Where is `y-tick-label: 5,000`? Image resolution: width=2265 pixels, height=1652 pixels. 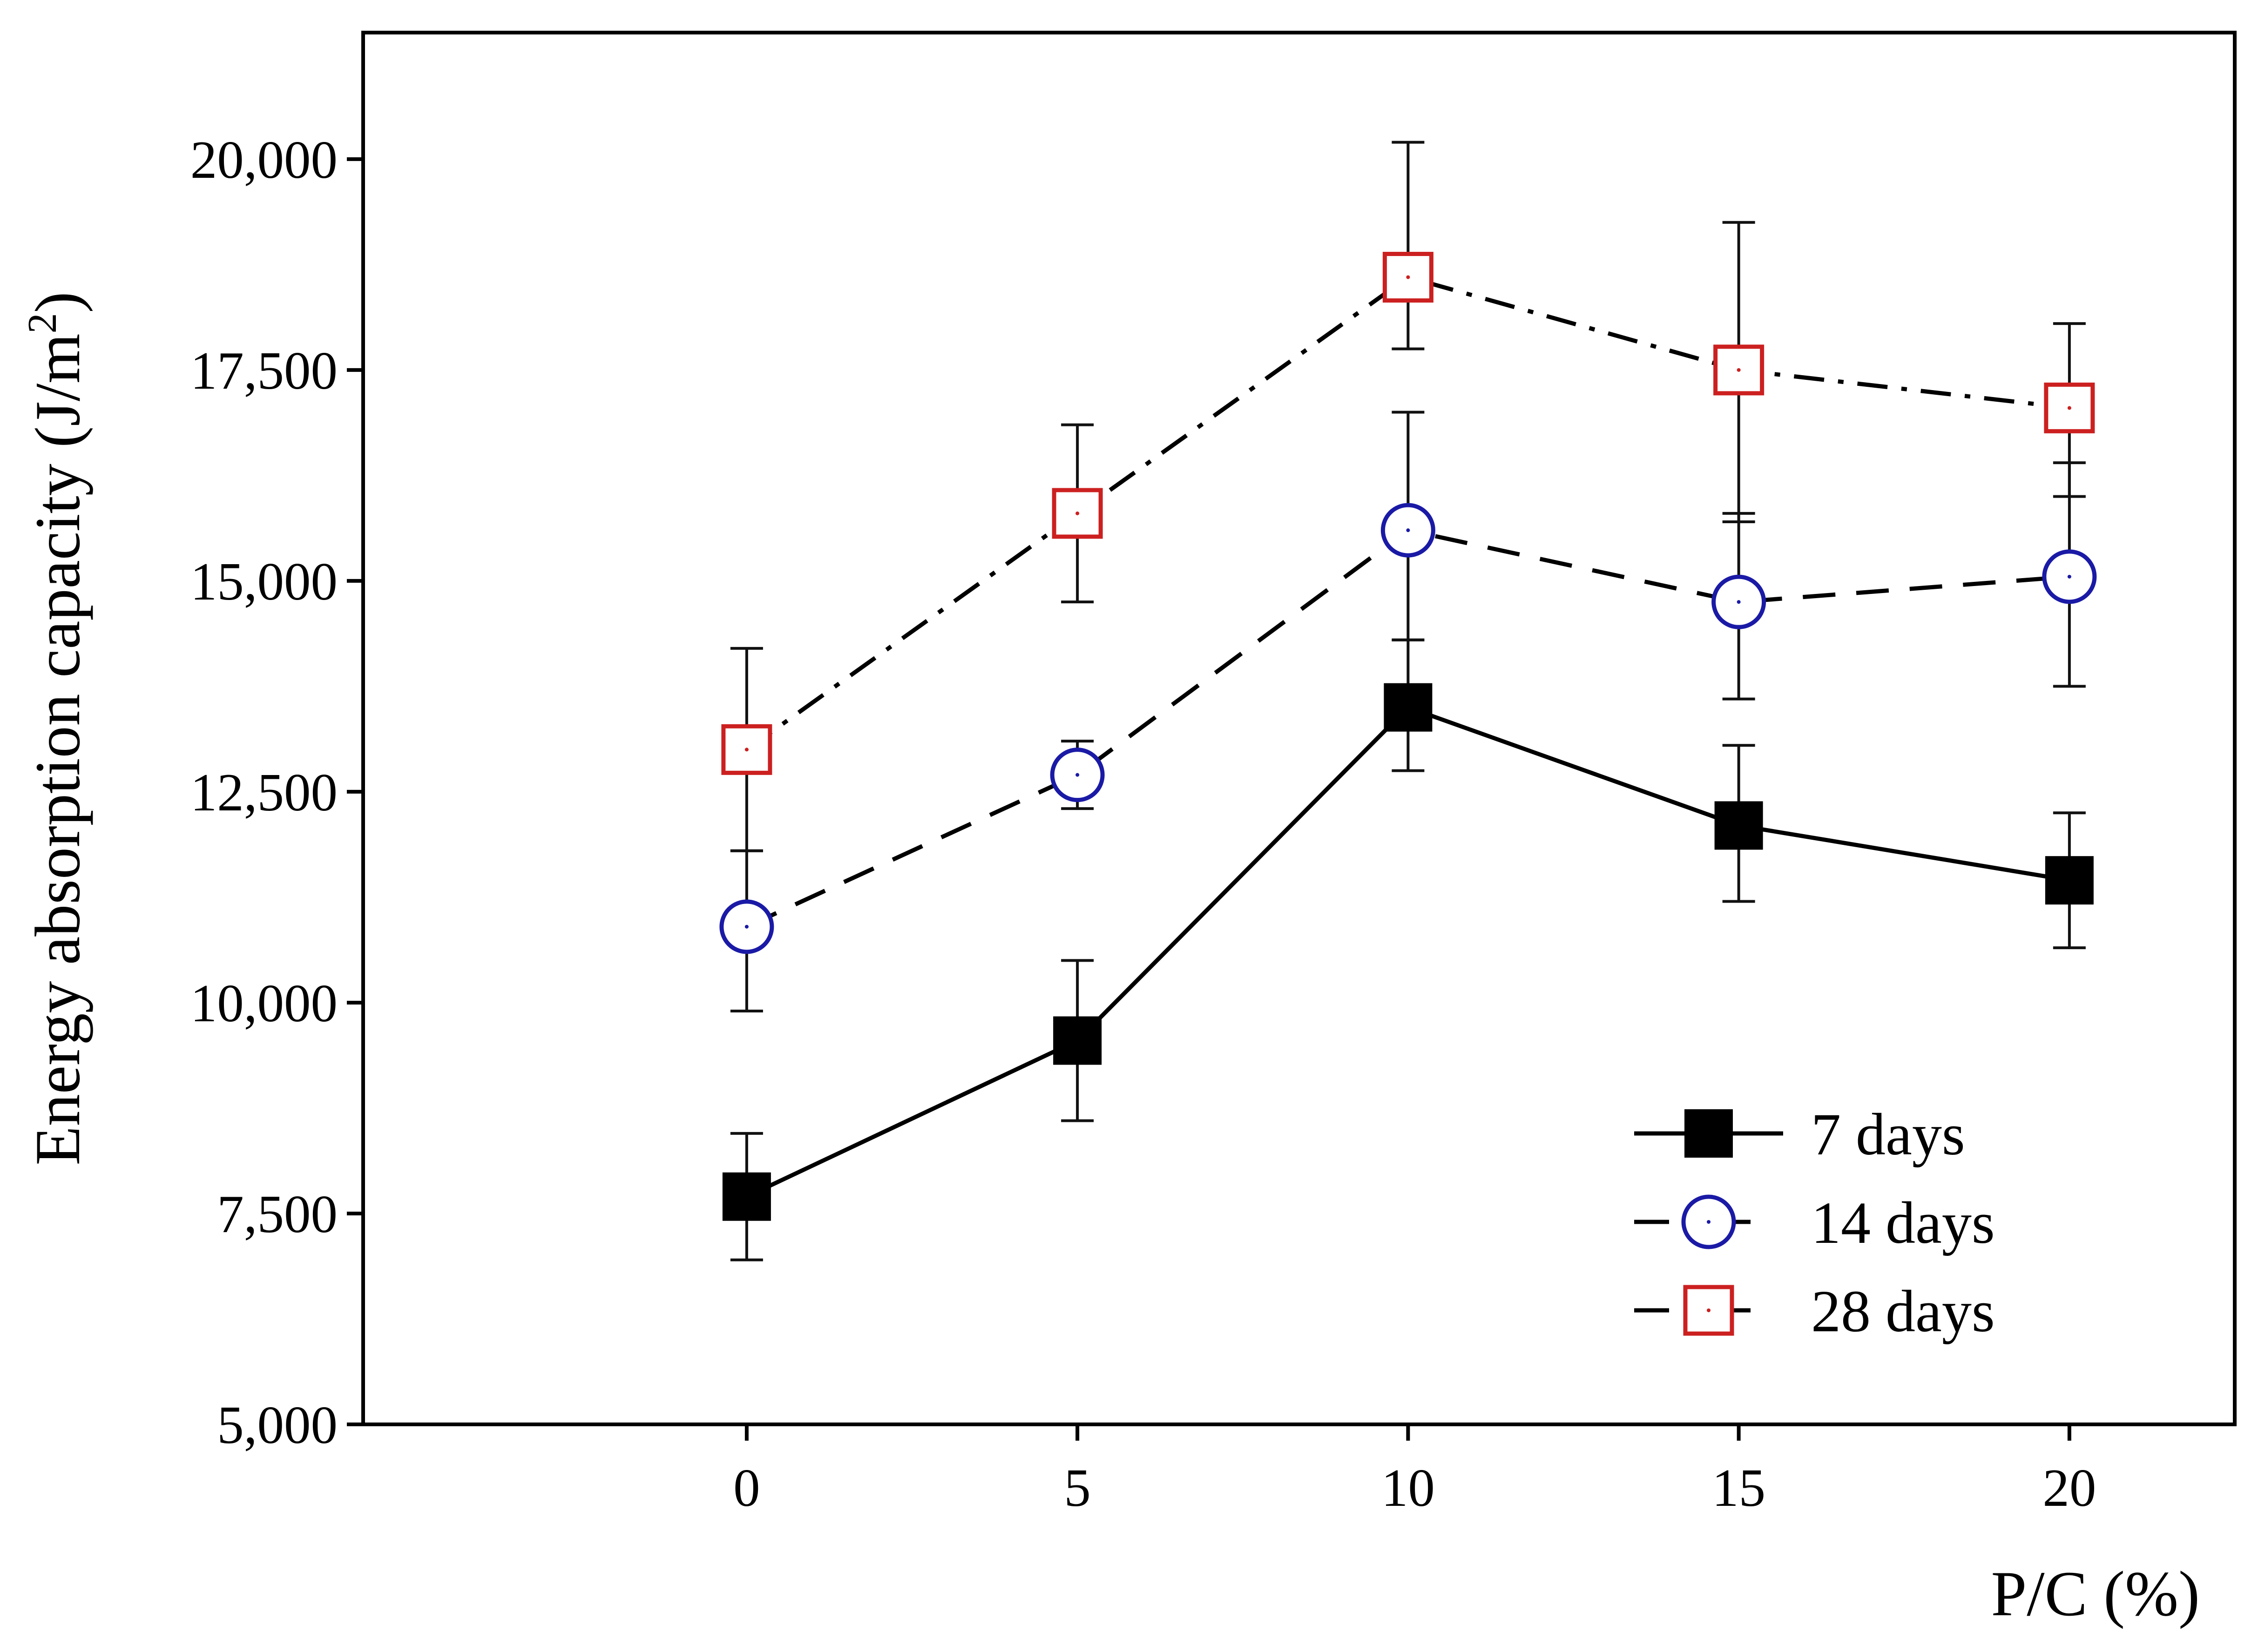 y-tick-label: 5,000 is located at coordinates (277, 1425).